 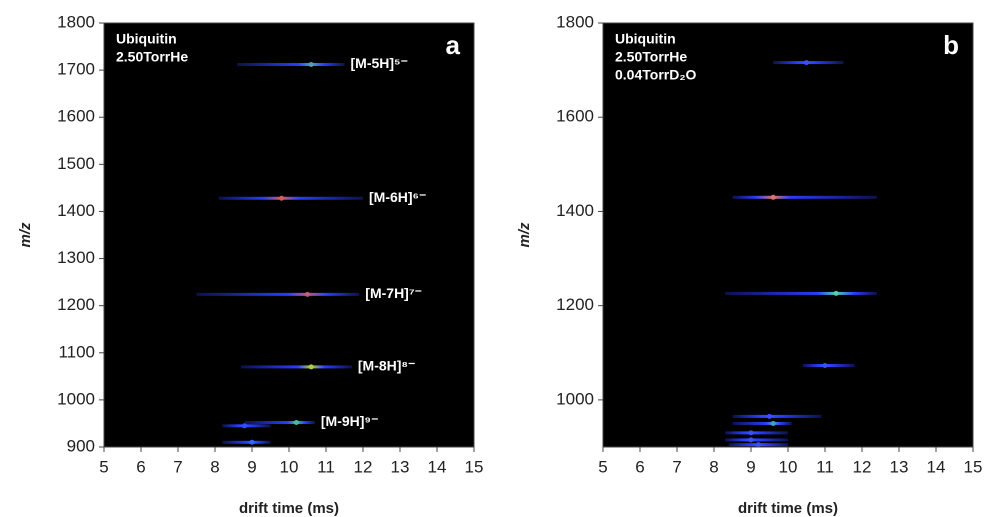 What do you see at coordinates (81, 445) in the screenshot?
I see `y-tick-label: 900` at bounding box center [81, 445].